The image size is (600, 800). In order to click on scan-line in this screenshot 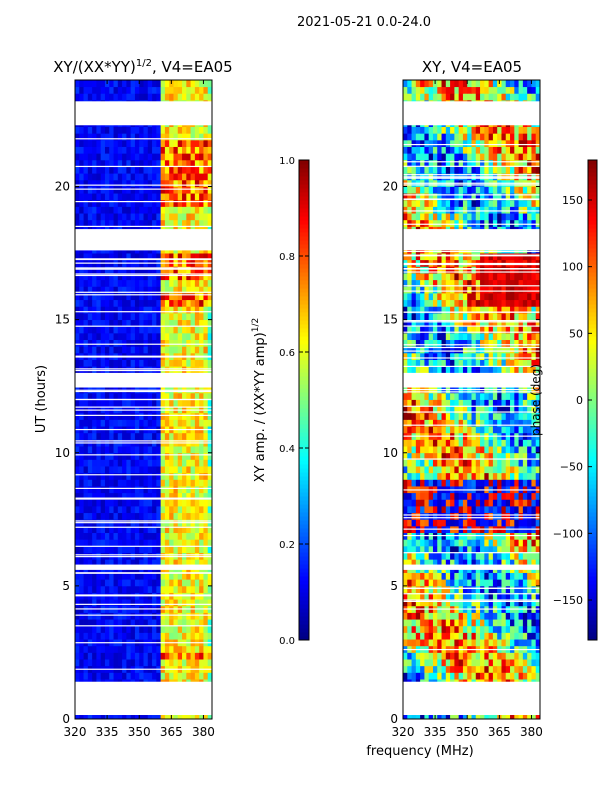, I will do `click(143, 499)`.